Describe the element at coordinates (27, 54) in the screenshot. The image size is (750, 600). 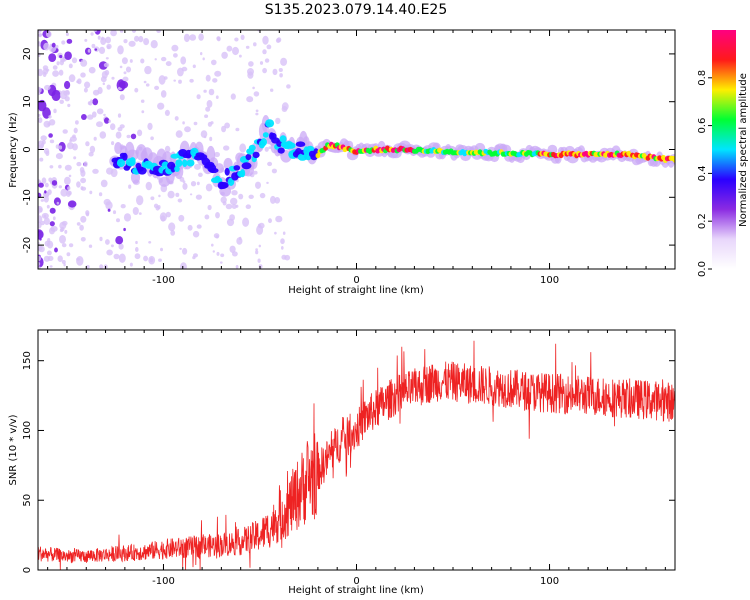
I see `y-tick-label: 20` at that location.